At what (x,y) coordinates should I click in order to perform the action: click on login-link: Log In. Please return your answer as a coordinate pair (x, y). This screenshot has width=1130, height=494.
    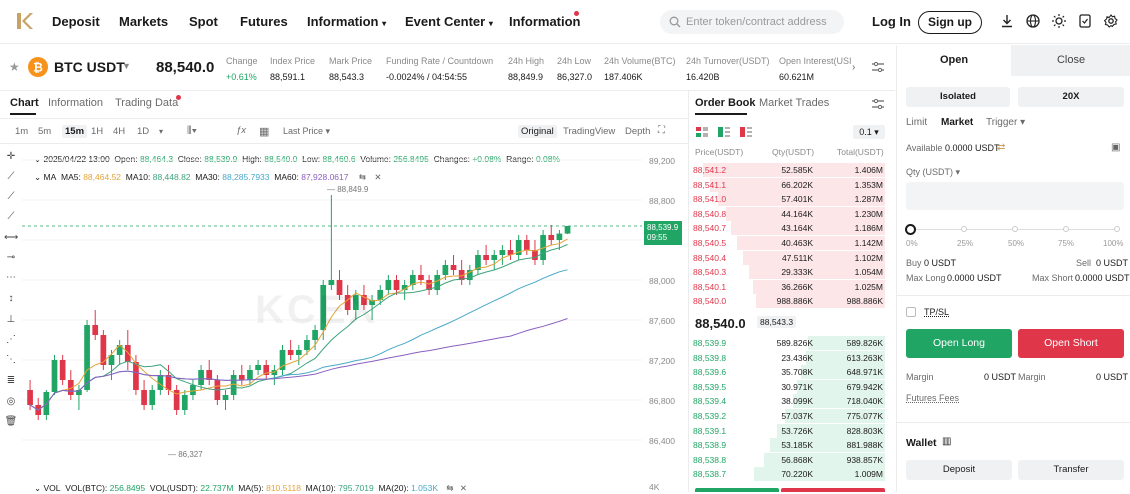
    Looking at the image, I should click on (891, 21).